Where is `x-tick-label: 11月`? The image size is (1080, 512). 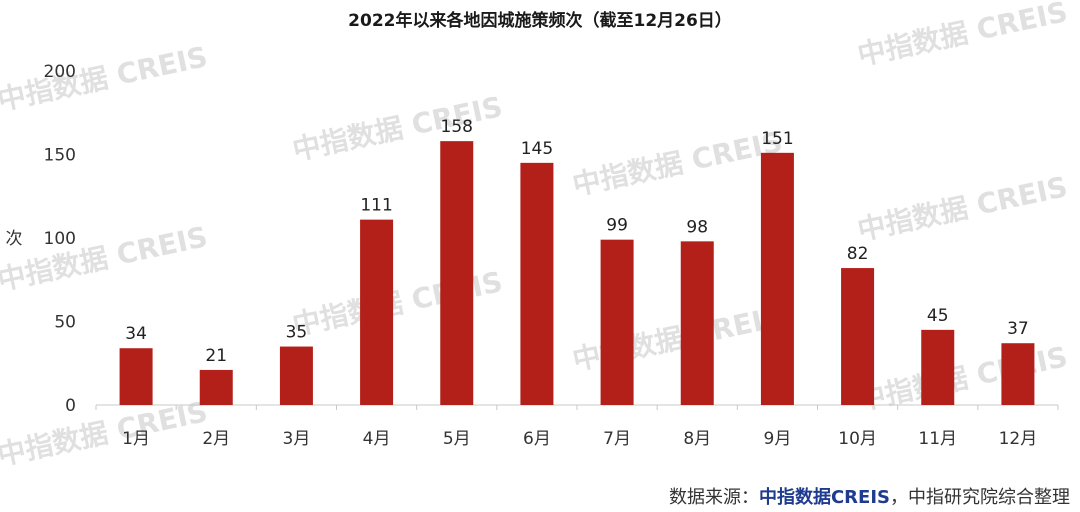
x-tick-label: 11月 is located at coordinates (937, 439).